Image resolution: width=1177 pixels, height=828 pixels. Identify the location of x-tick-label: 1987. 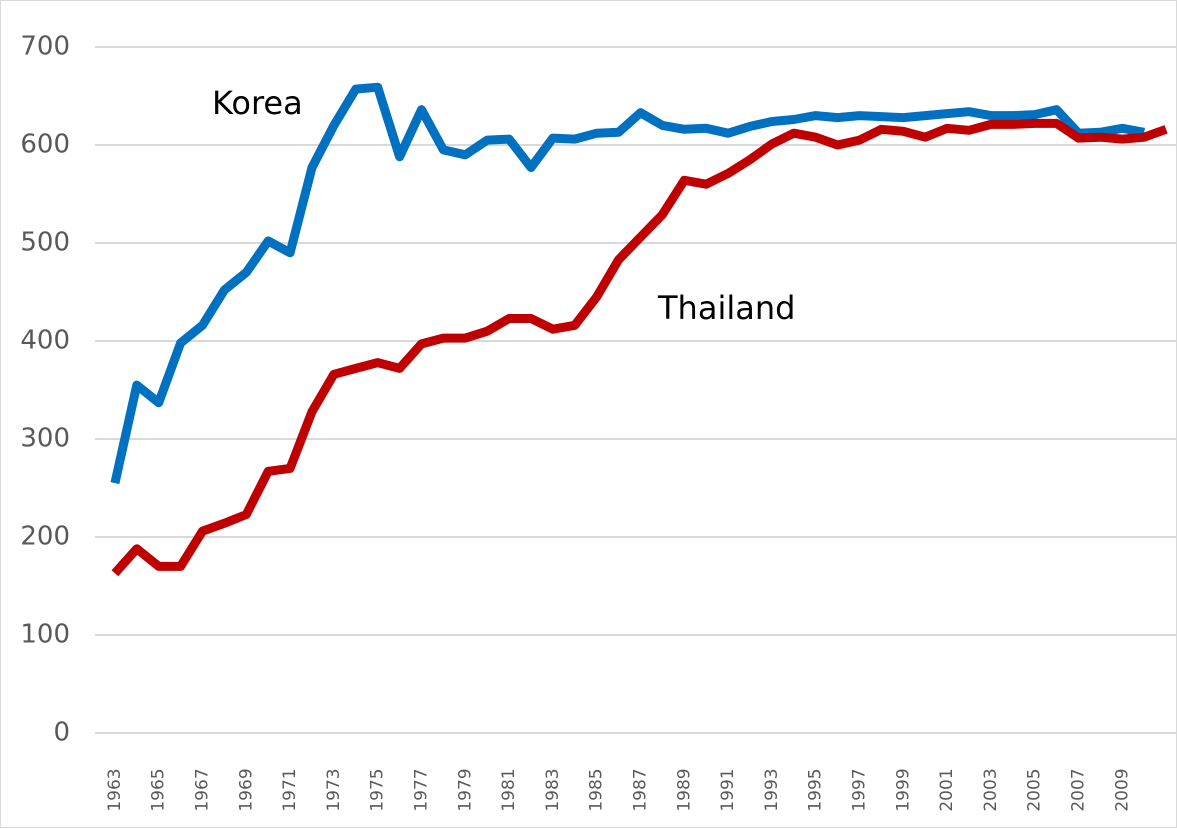
(641, 789).